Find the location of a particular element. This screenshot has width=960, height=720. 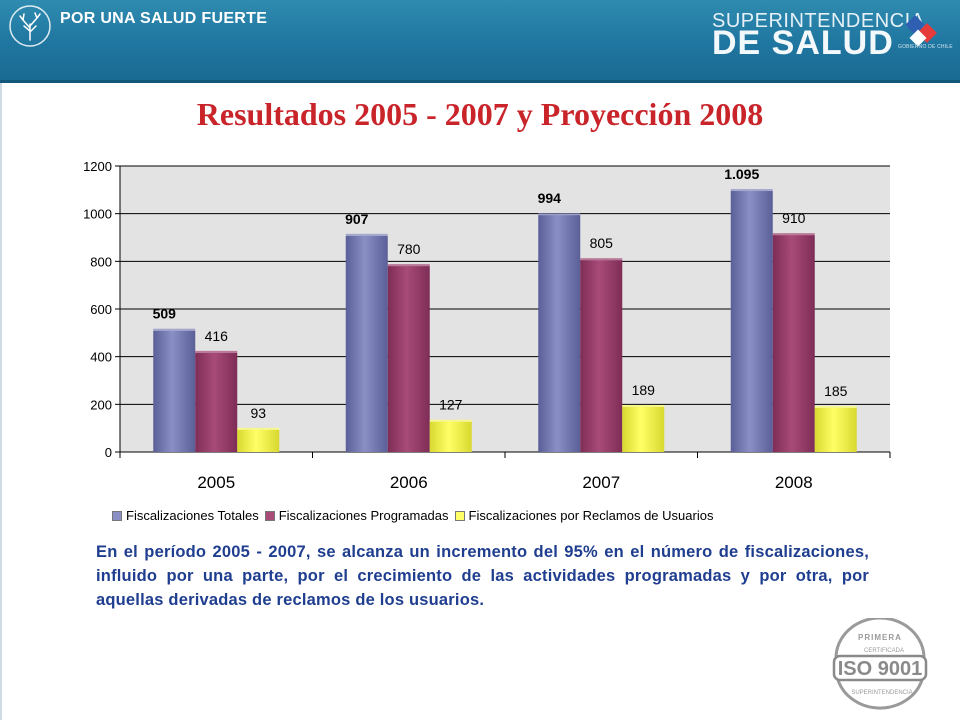

legend-label-programadas: Fiscalizaciones Programadas is located at coordinates (363, 515).